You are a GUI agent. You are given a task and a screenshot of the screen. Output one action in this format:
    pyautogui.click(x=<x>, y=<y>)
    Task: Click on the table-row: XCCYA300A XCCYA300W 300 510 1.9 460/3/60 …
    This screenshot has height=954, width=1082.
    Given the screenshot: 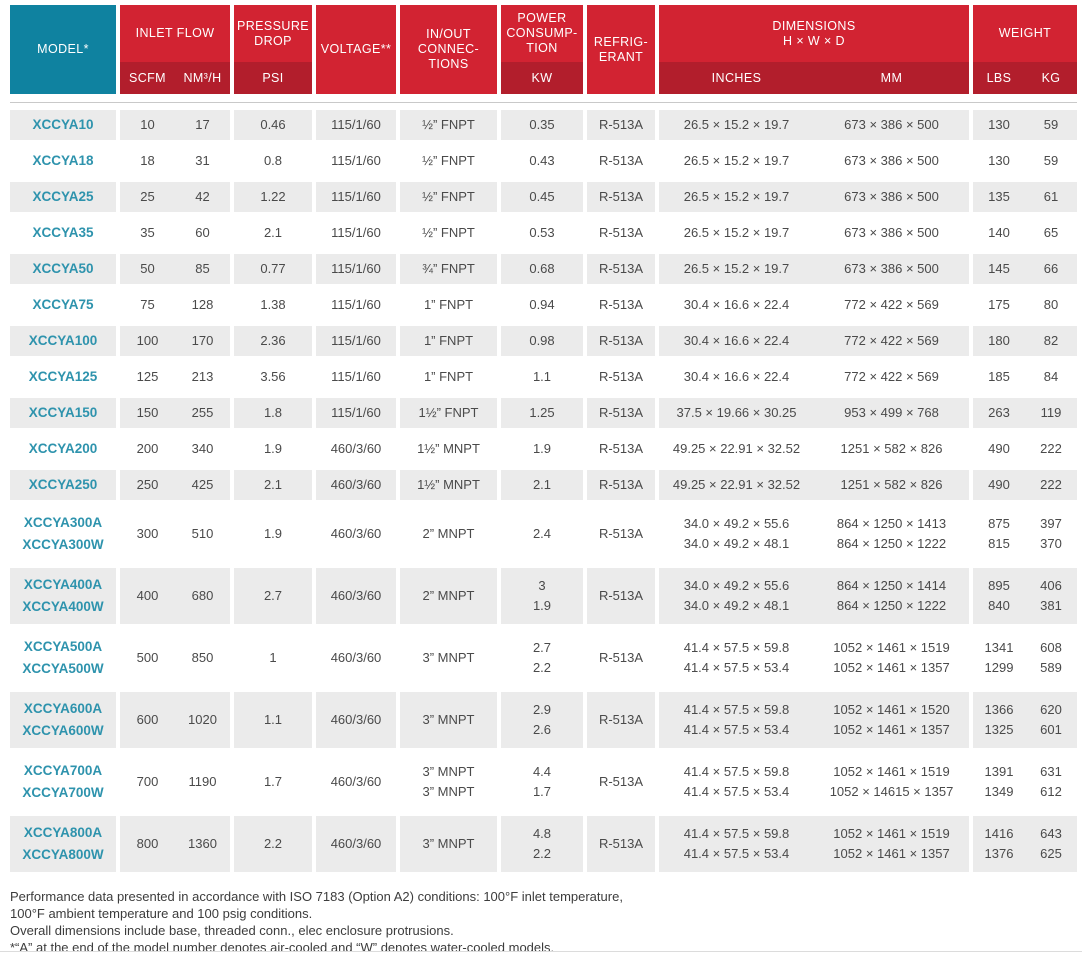 What is the action you would take?
    pyautogui.click(x=543, y=534)
    